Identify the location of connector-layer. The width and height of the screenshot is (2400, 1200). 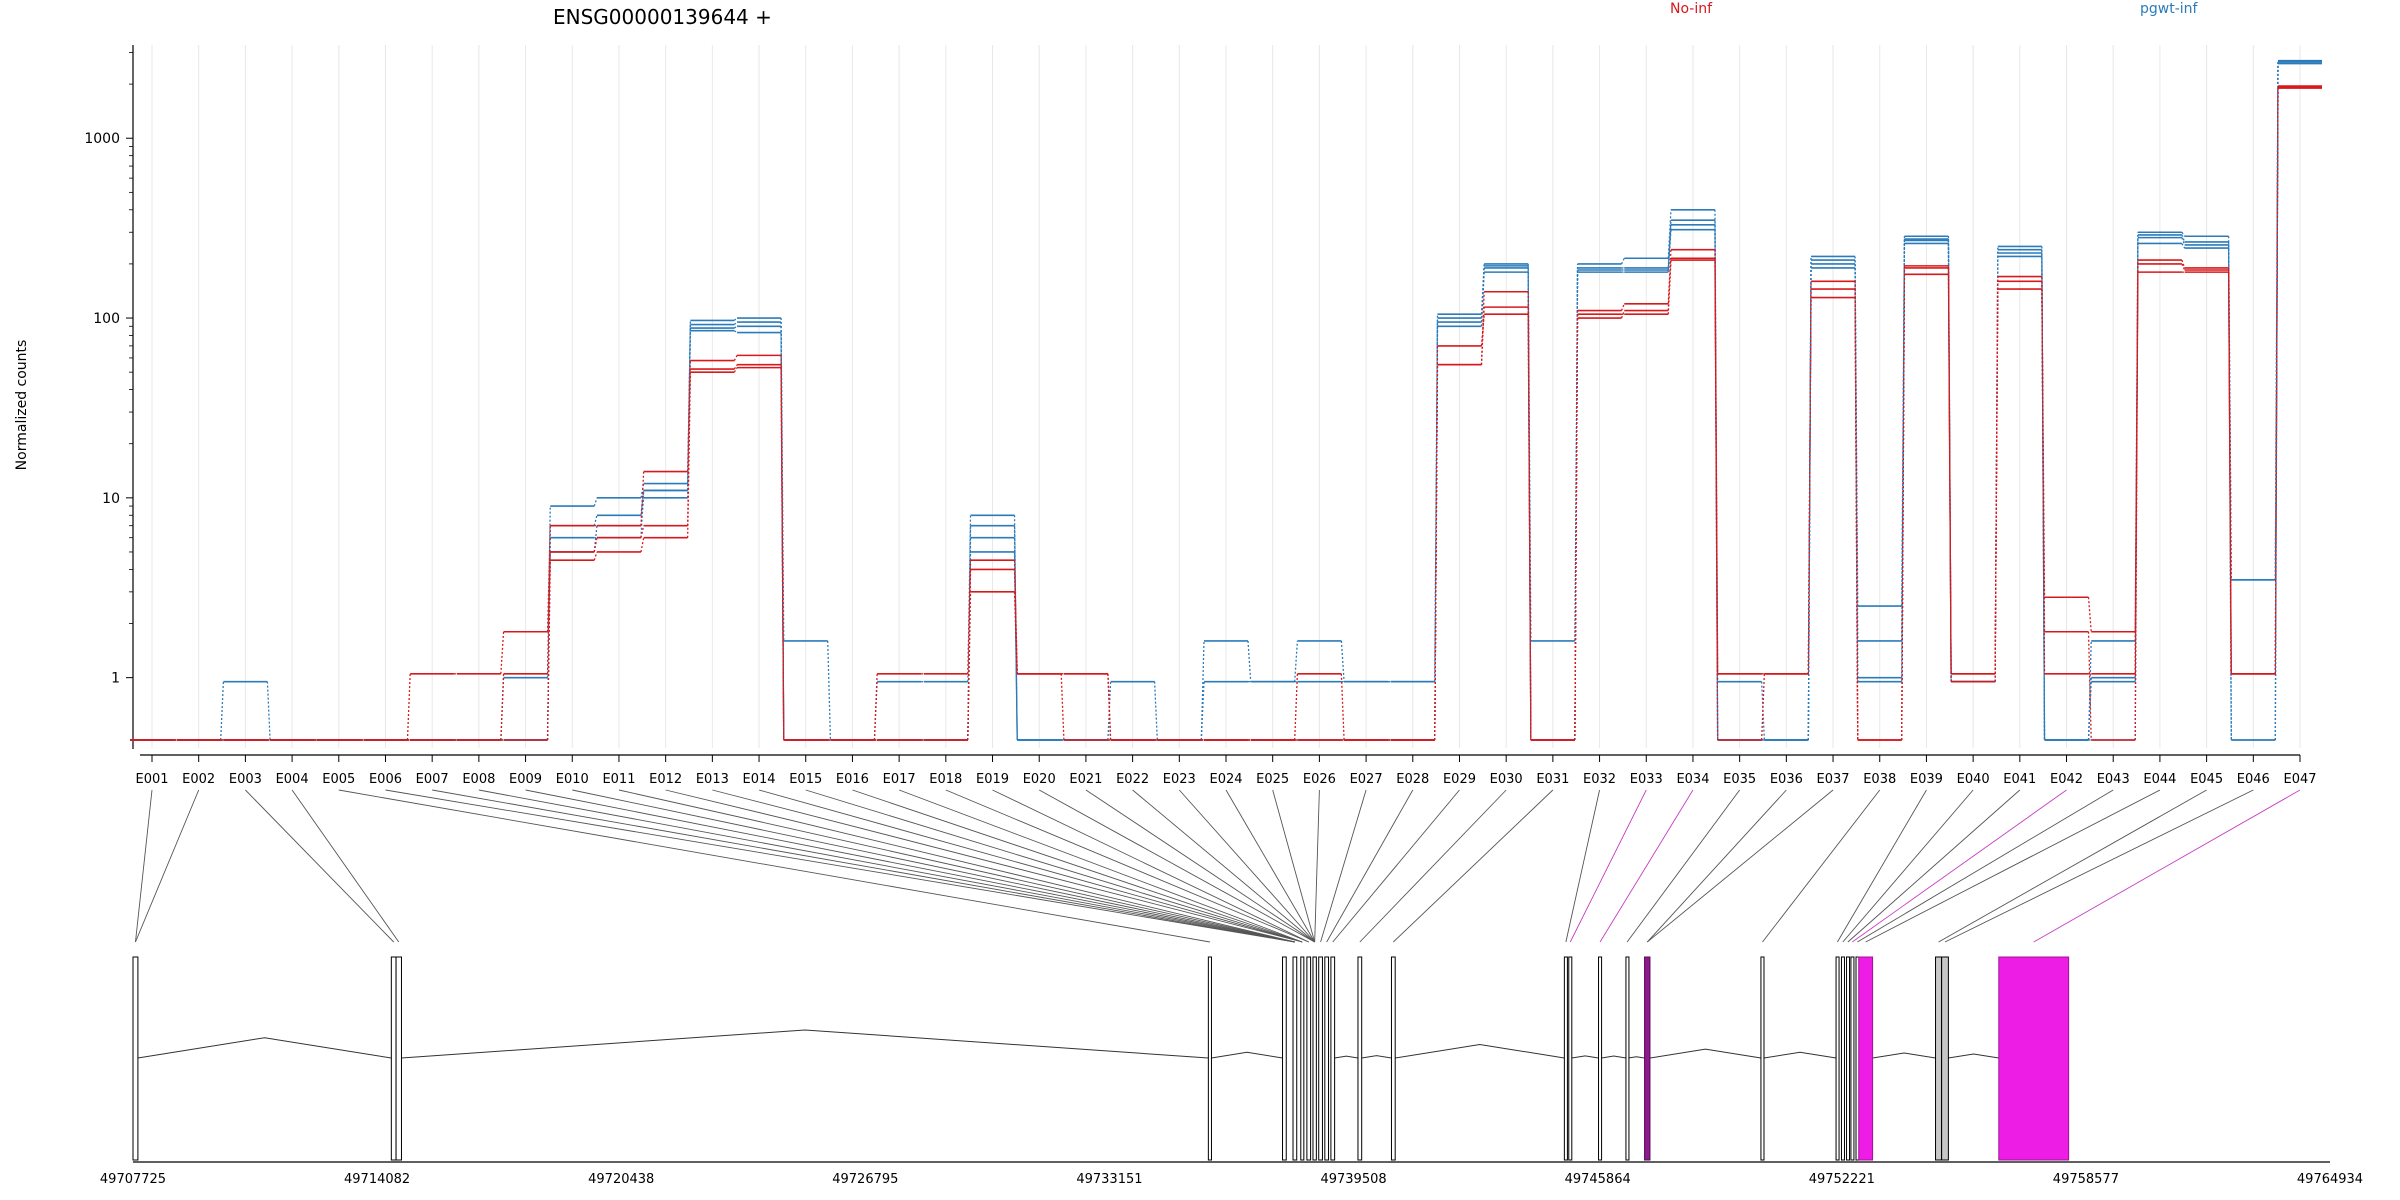
(1218, 866).